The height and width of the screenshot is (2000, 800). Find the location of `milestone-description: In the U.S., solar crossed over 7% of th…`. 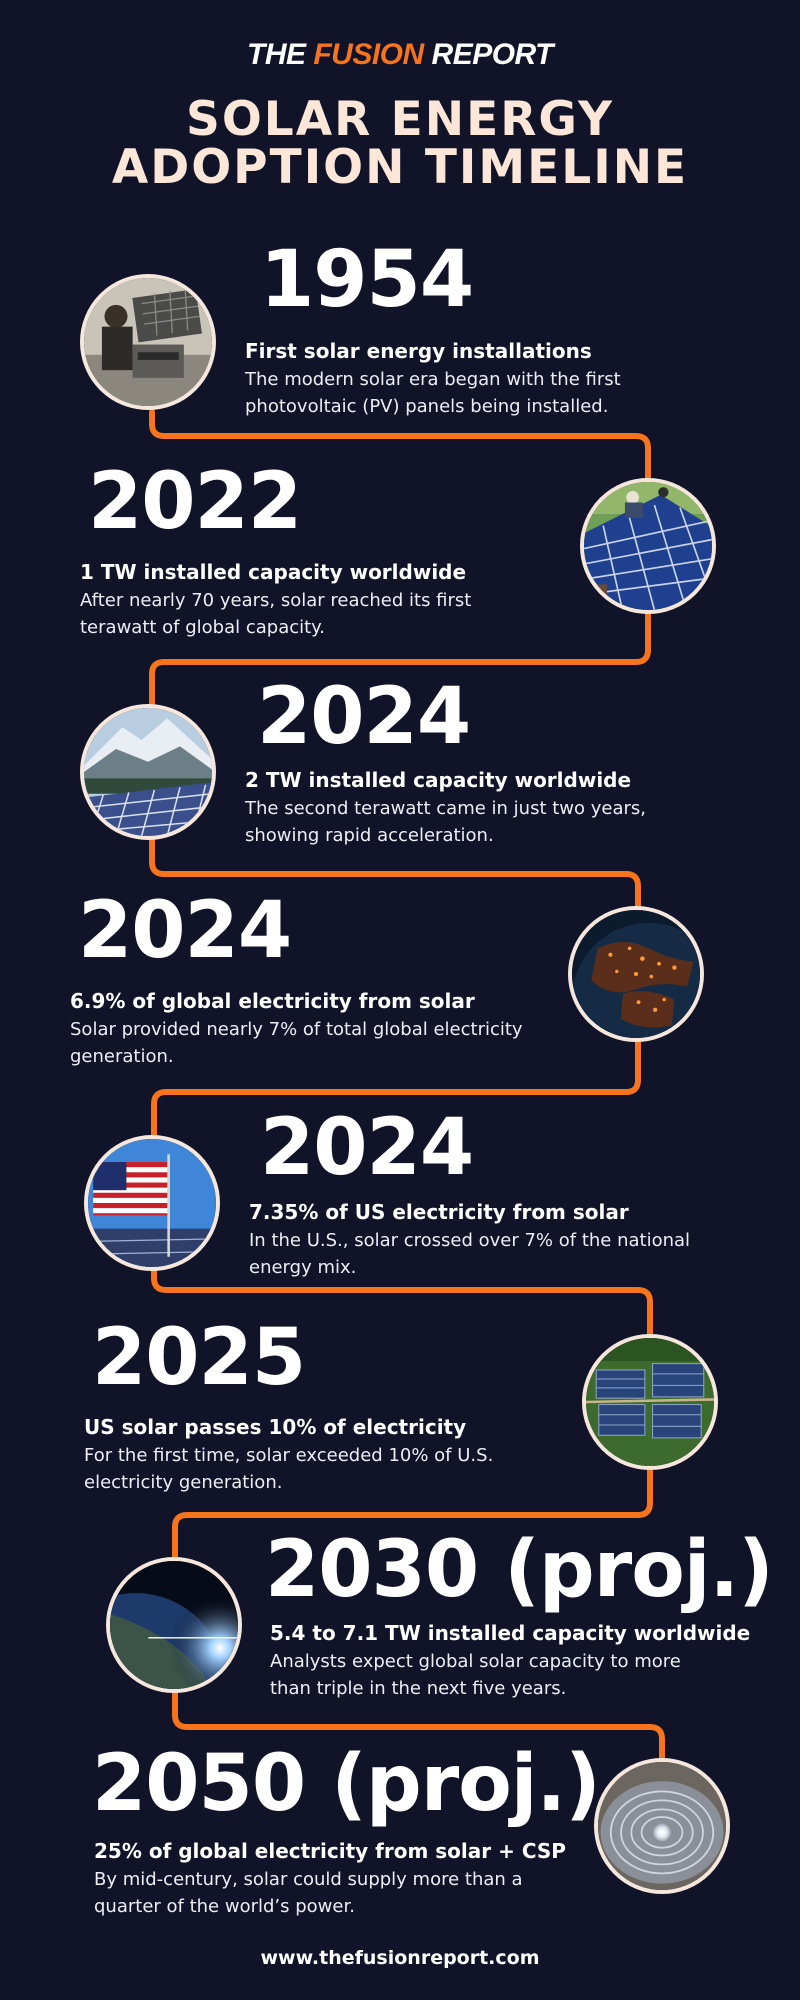

milestone-description: In the U.S., solar crossed over 7% of th… is located at coordinates (470, 1254).